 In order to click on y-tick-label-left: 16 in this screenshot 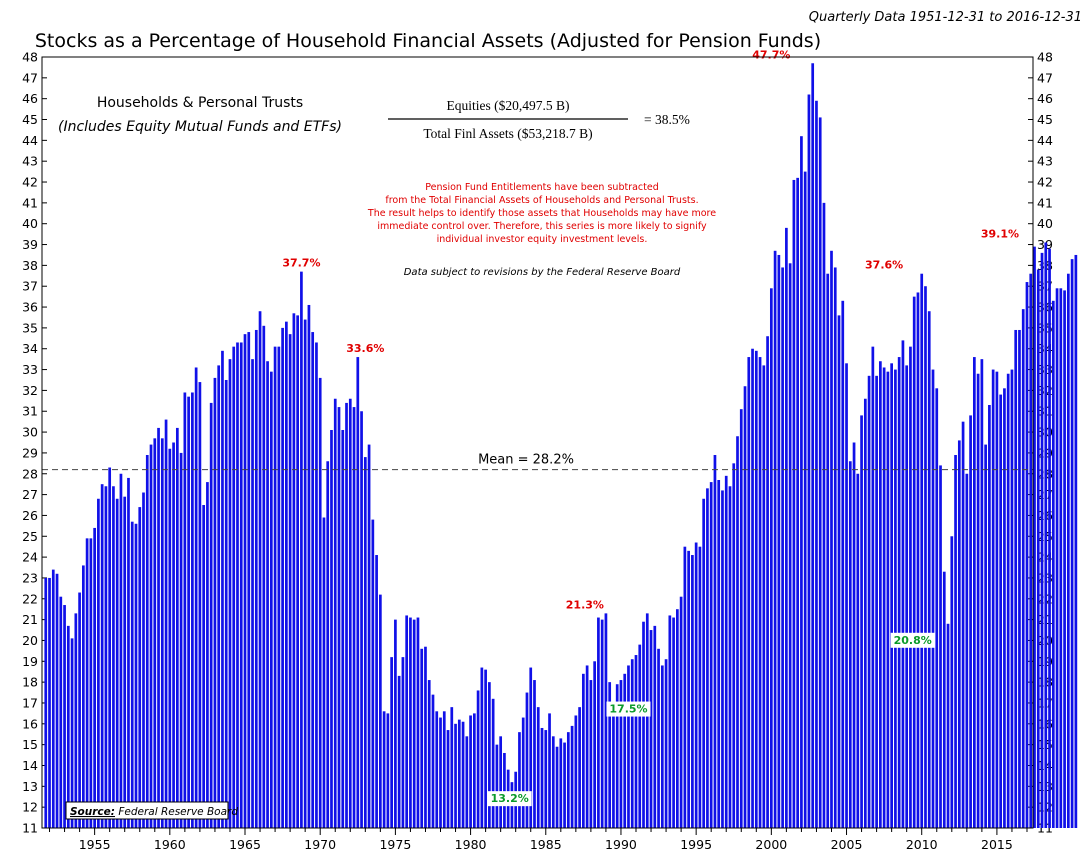, I will do `click(30, 723)`.